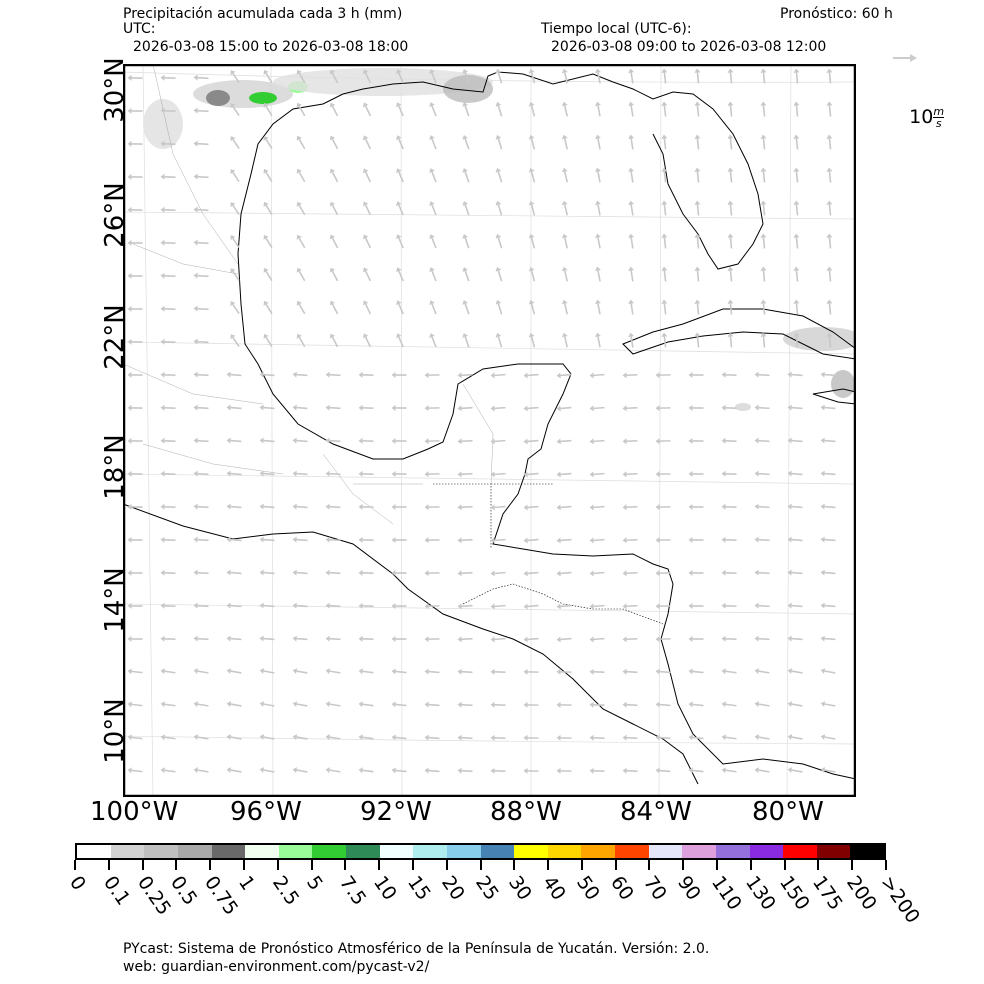  I want to click on colorbar-label: 200, so click(862, 893).